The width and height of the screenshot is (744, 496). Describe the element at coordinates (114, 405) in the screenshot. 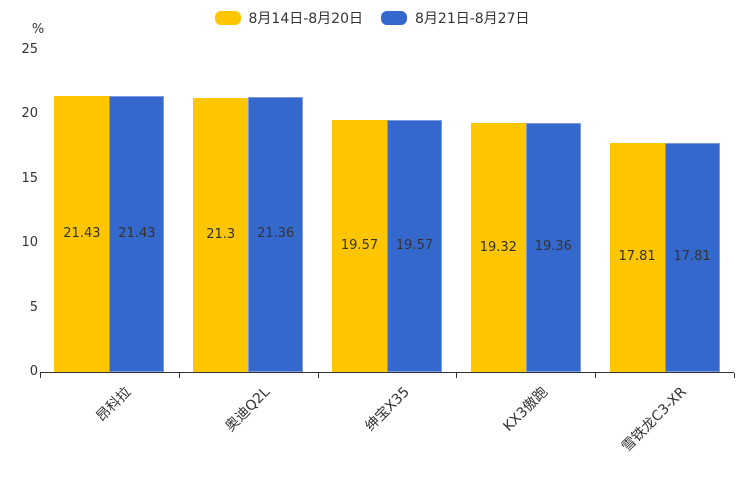

I see `x-axis-label-c0: 昂科拉` at that location.